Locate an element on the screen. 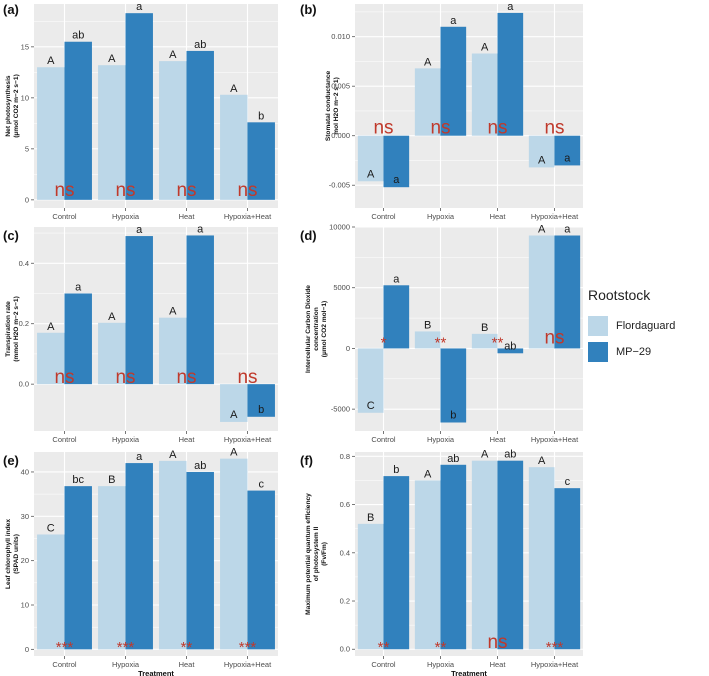  p4-letter-flordaguard-control: C is located at coordinates (371, 406).